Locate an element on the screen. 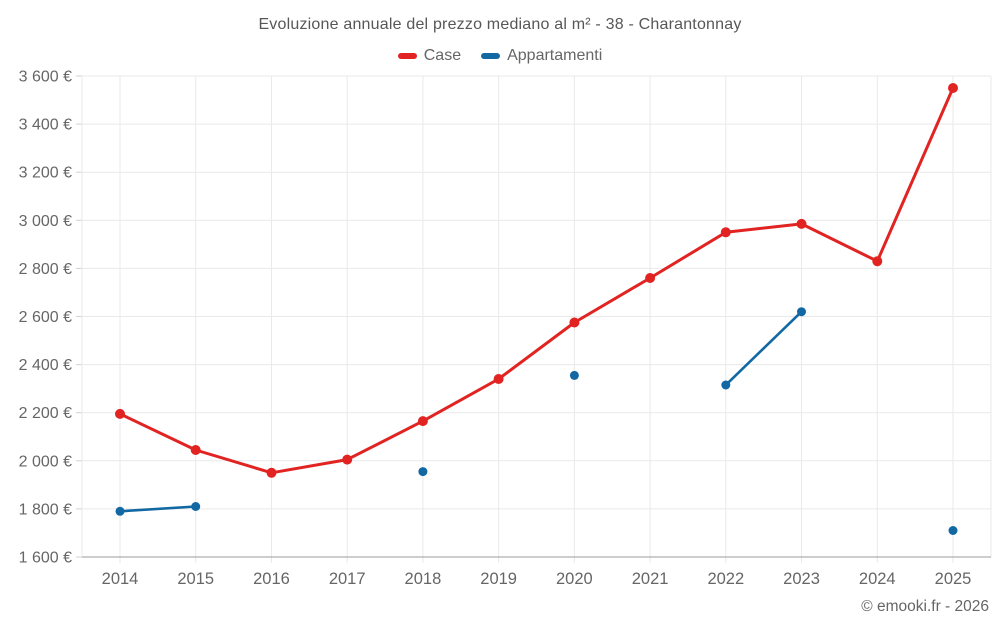  appartamenti-point-2015 is located at coordinates (196, 506).